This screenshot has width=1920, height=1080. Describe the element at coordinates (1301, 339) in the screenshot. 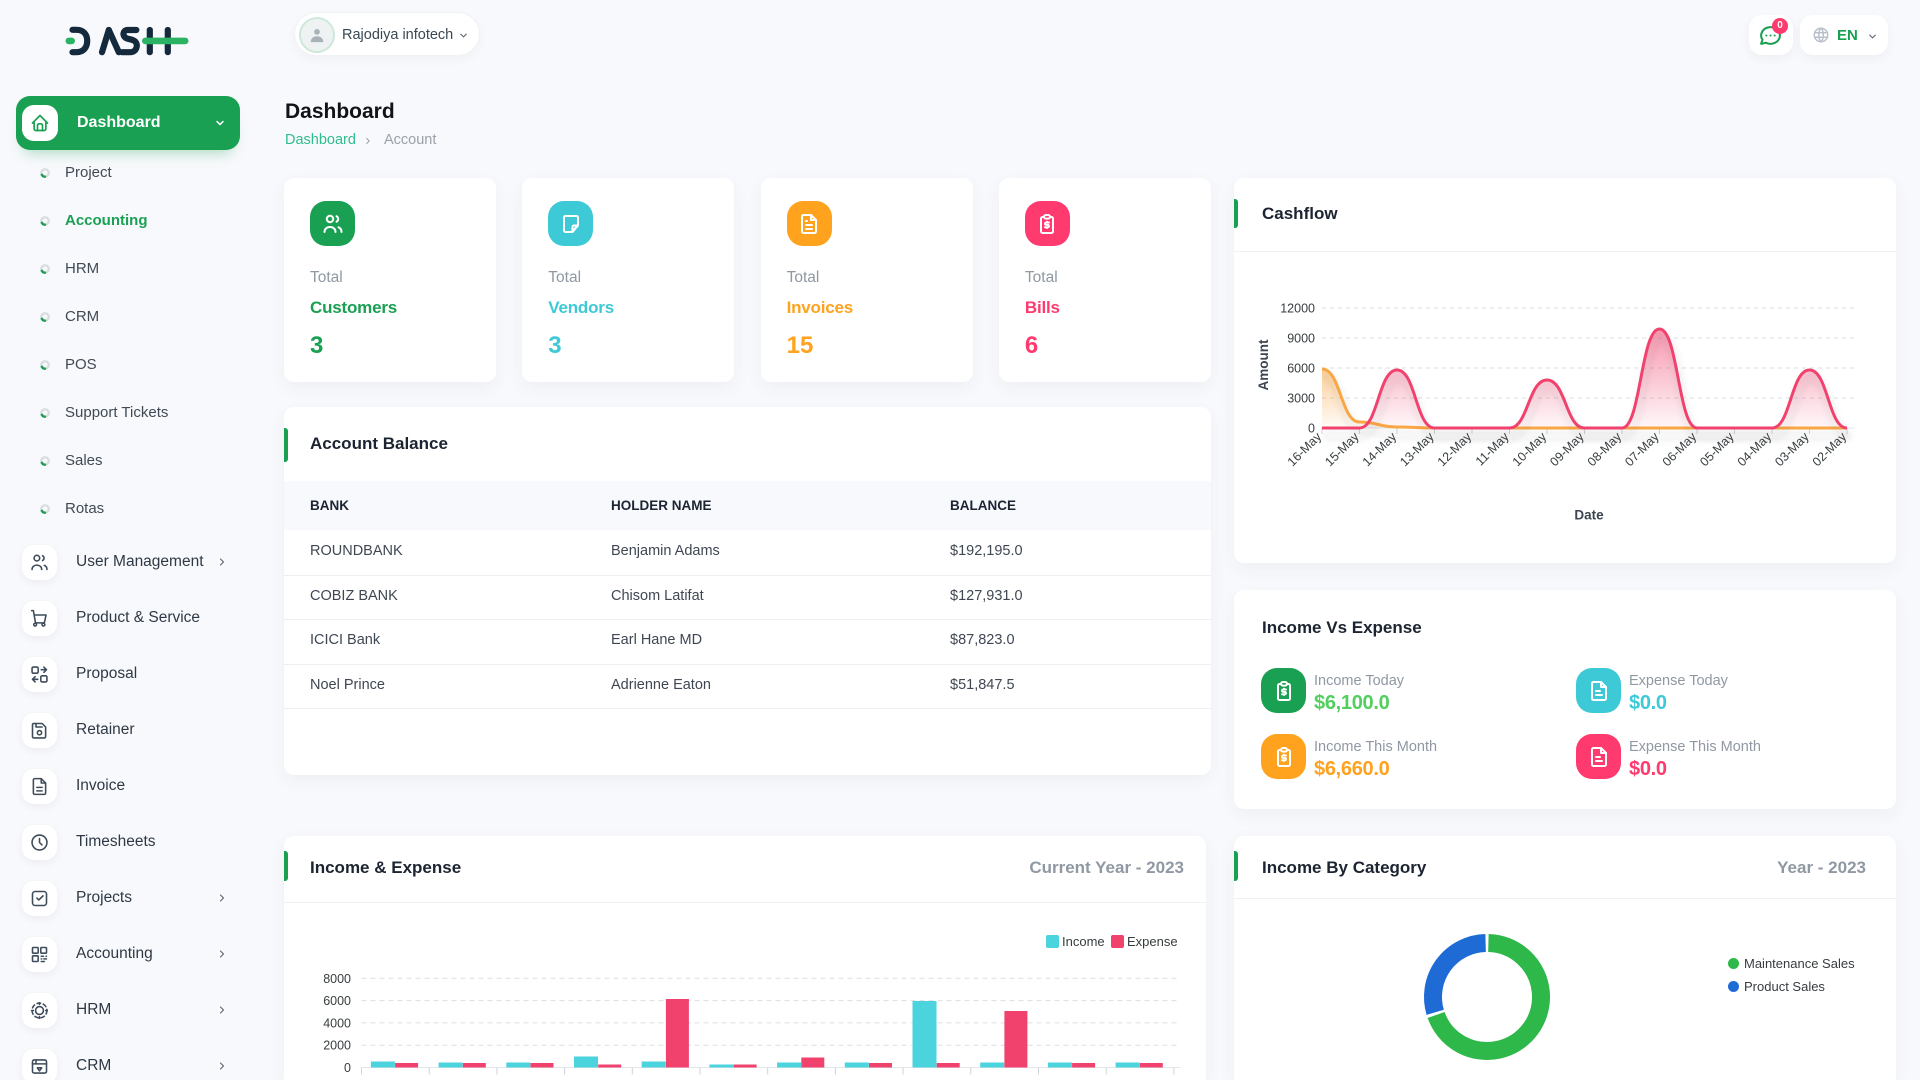

I see `svg-text: 9000` at that location.